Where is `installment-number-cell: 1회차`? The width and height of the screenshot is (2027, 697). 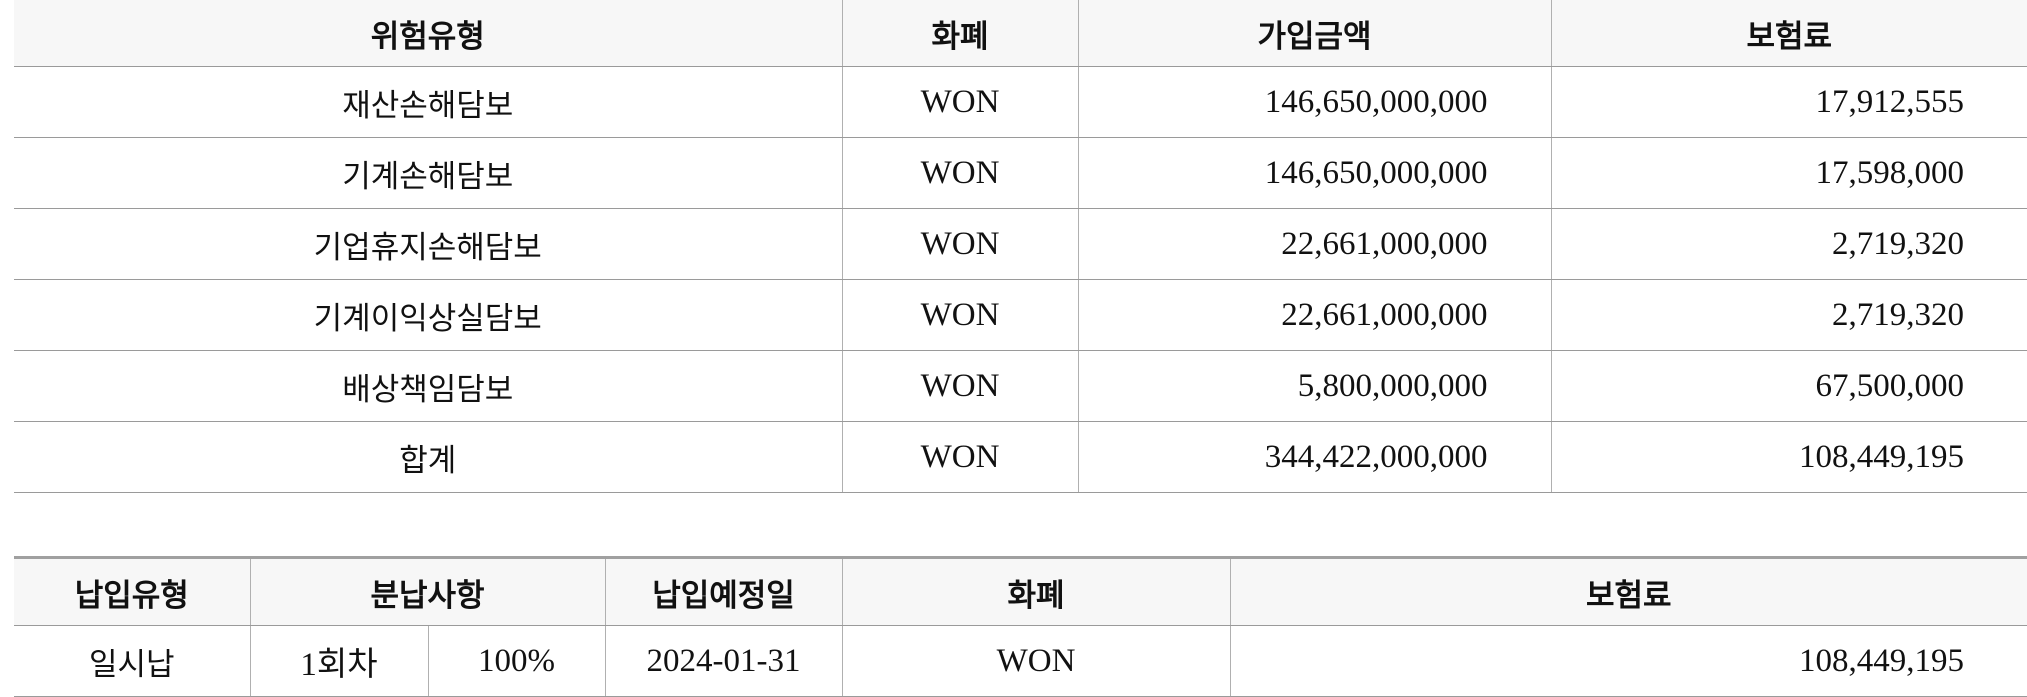 installment-number-cell: 1회차 is located at coordinates (338, 661).